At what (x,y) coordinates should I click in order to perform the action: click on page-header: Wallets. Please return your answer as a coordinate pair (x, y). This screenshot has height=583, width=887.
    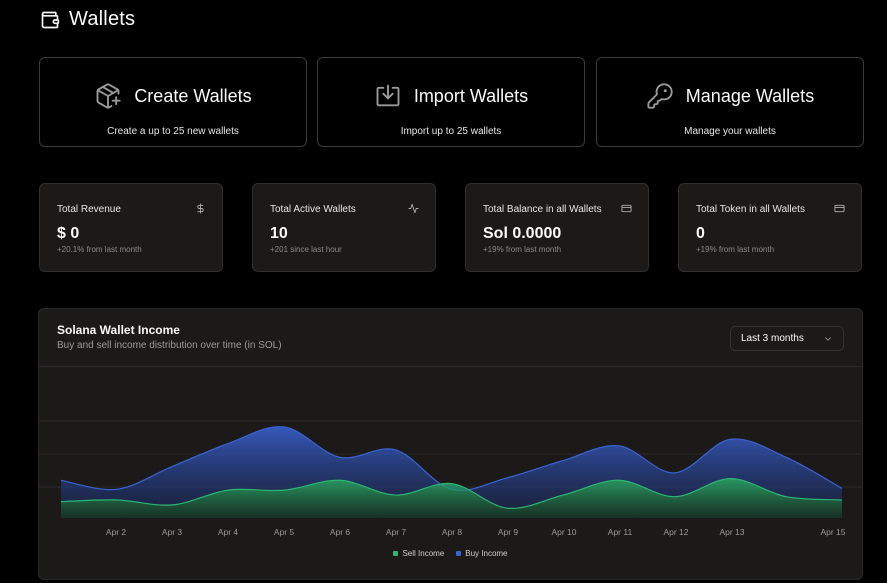
    Looking at the image, I should click on (87, 19).